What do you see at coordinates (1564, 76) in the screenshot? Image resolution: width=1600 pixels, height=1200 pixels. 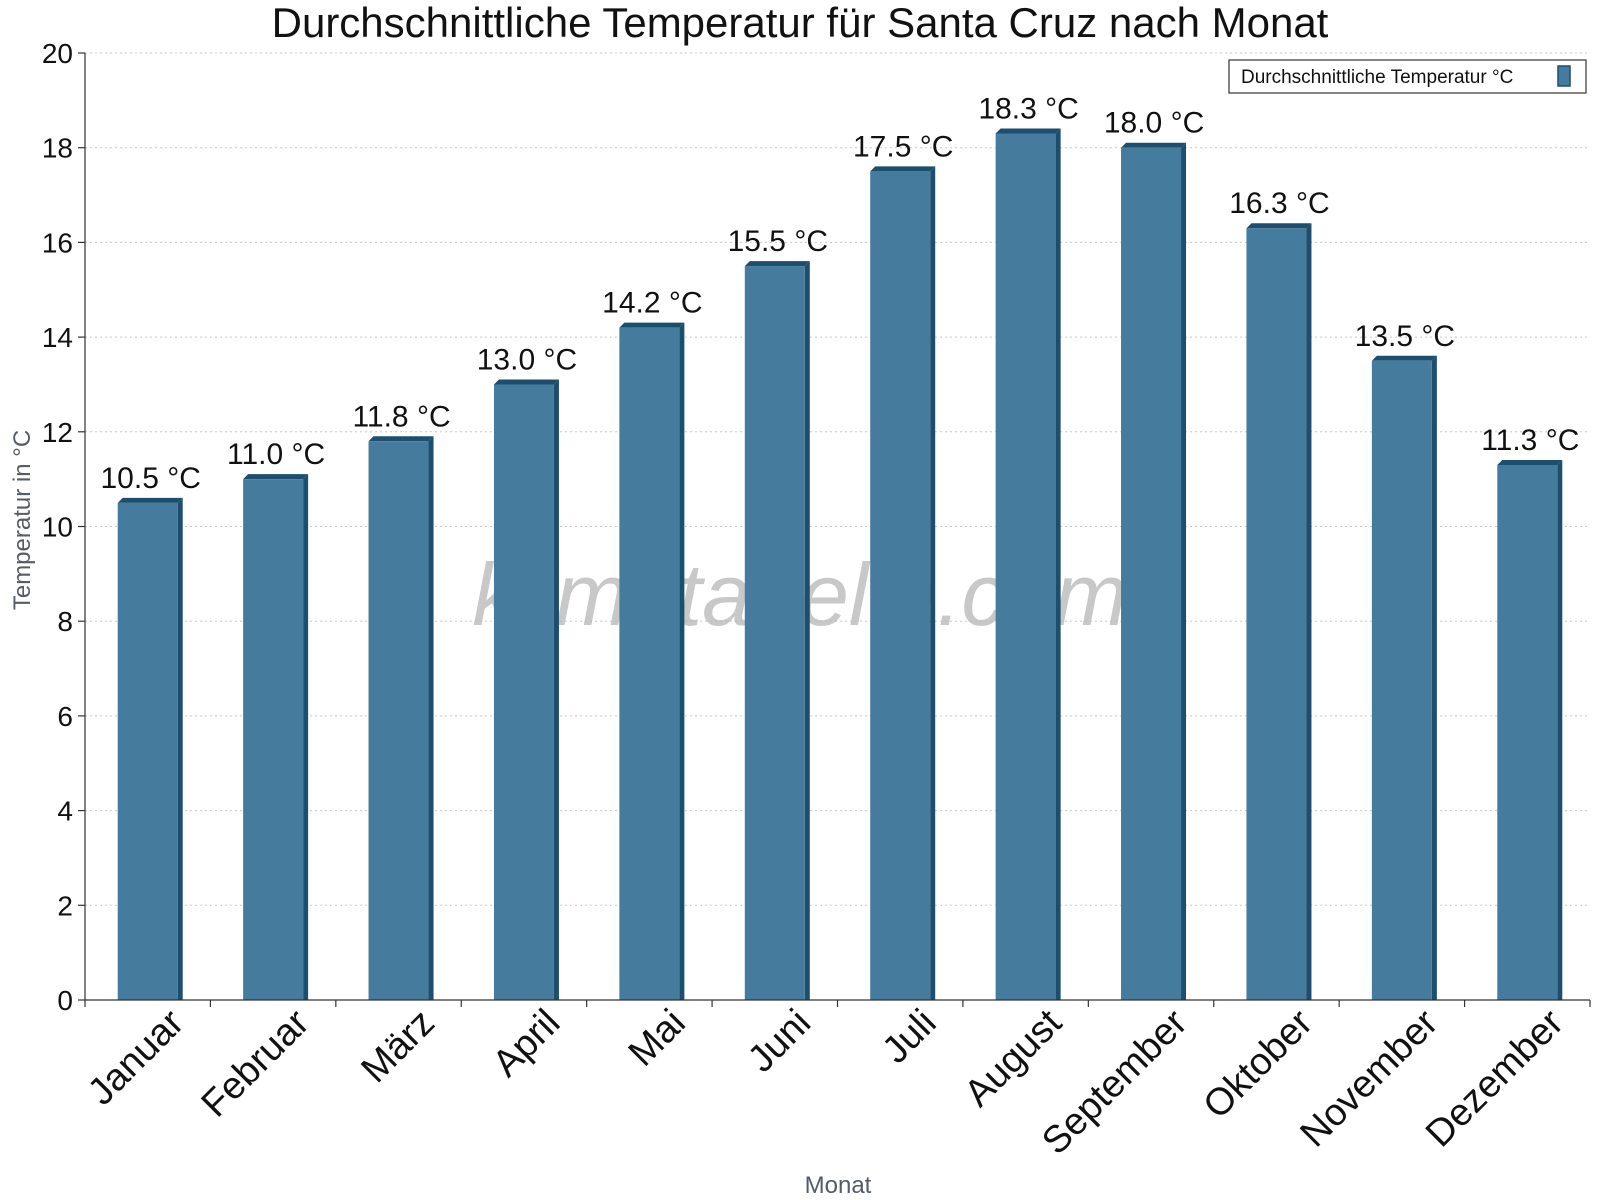 I see `legend-swatch` at bounding box center [1564, 76].